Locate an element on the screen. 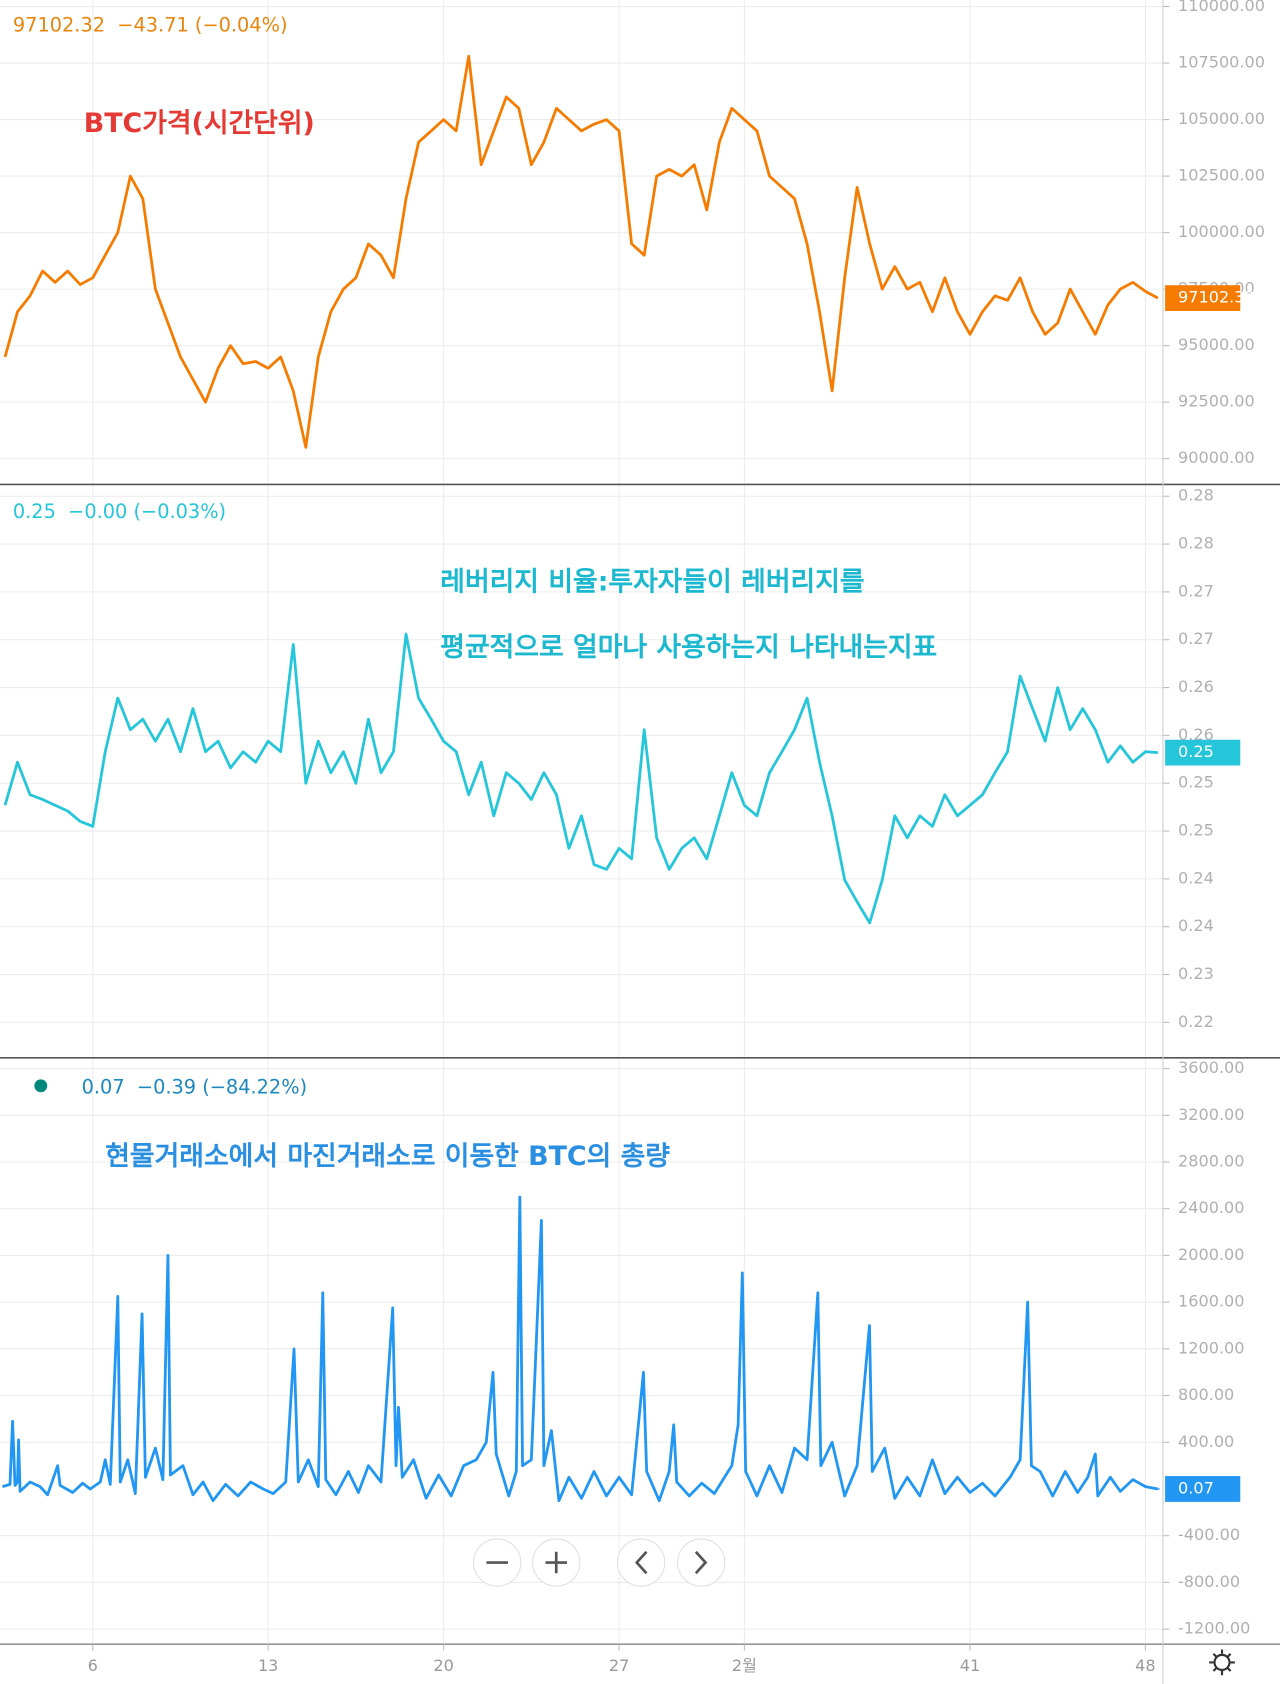  y-tick-label: 2400.00 is located at coordinates (1211, 1207).